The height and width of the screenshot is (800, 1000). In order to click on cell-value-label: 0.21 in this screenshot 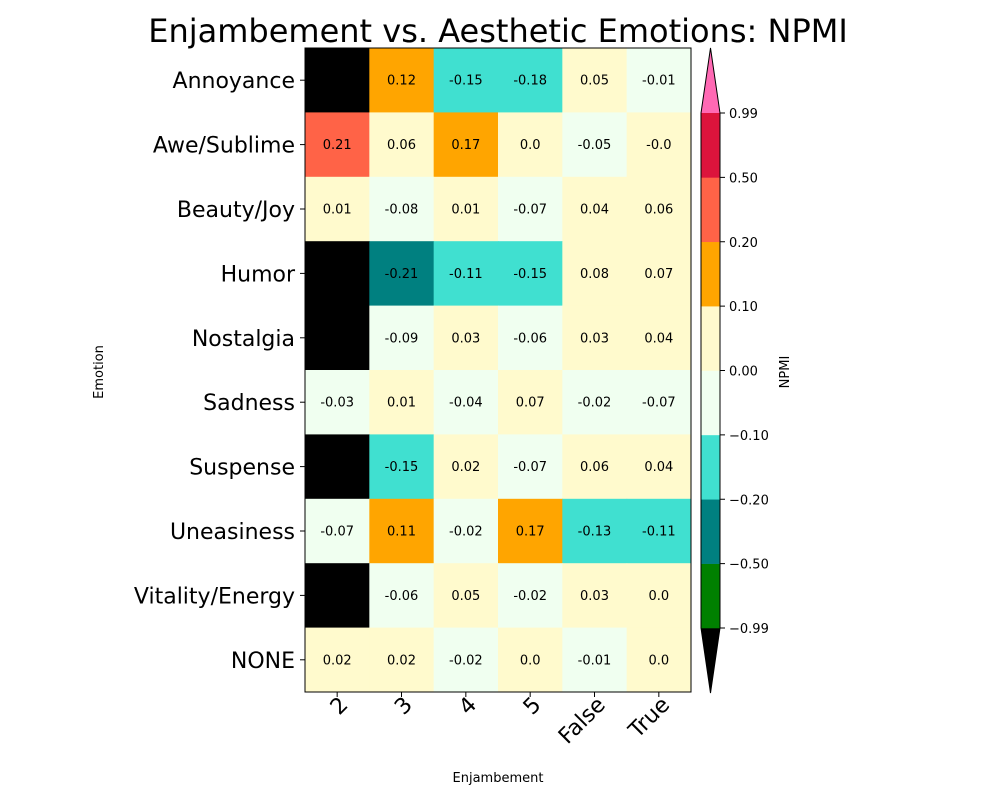, I will do `click(337, 145)`.